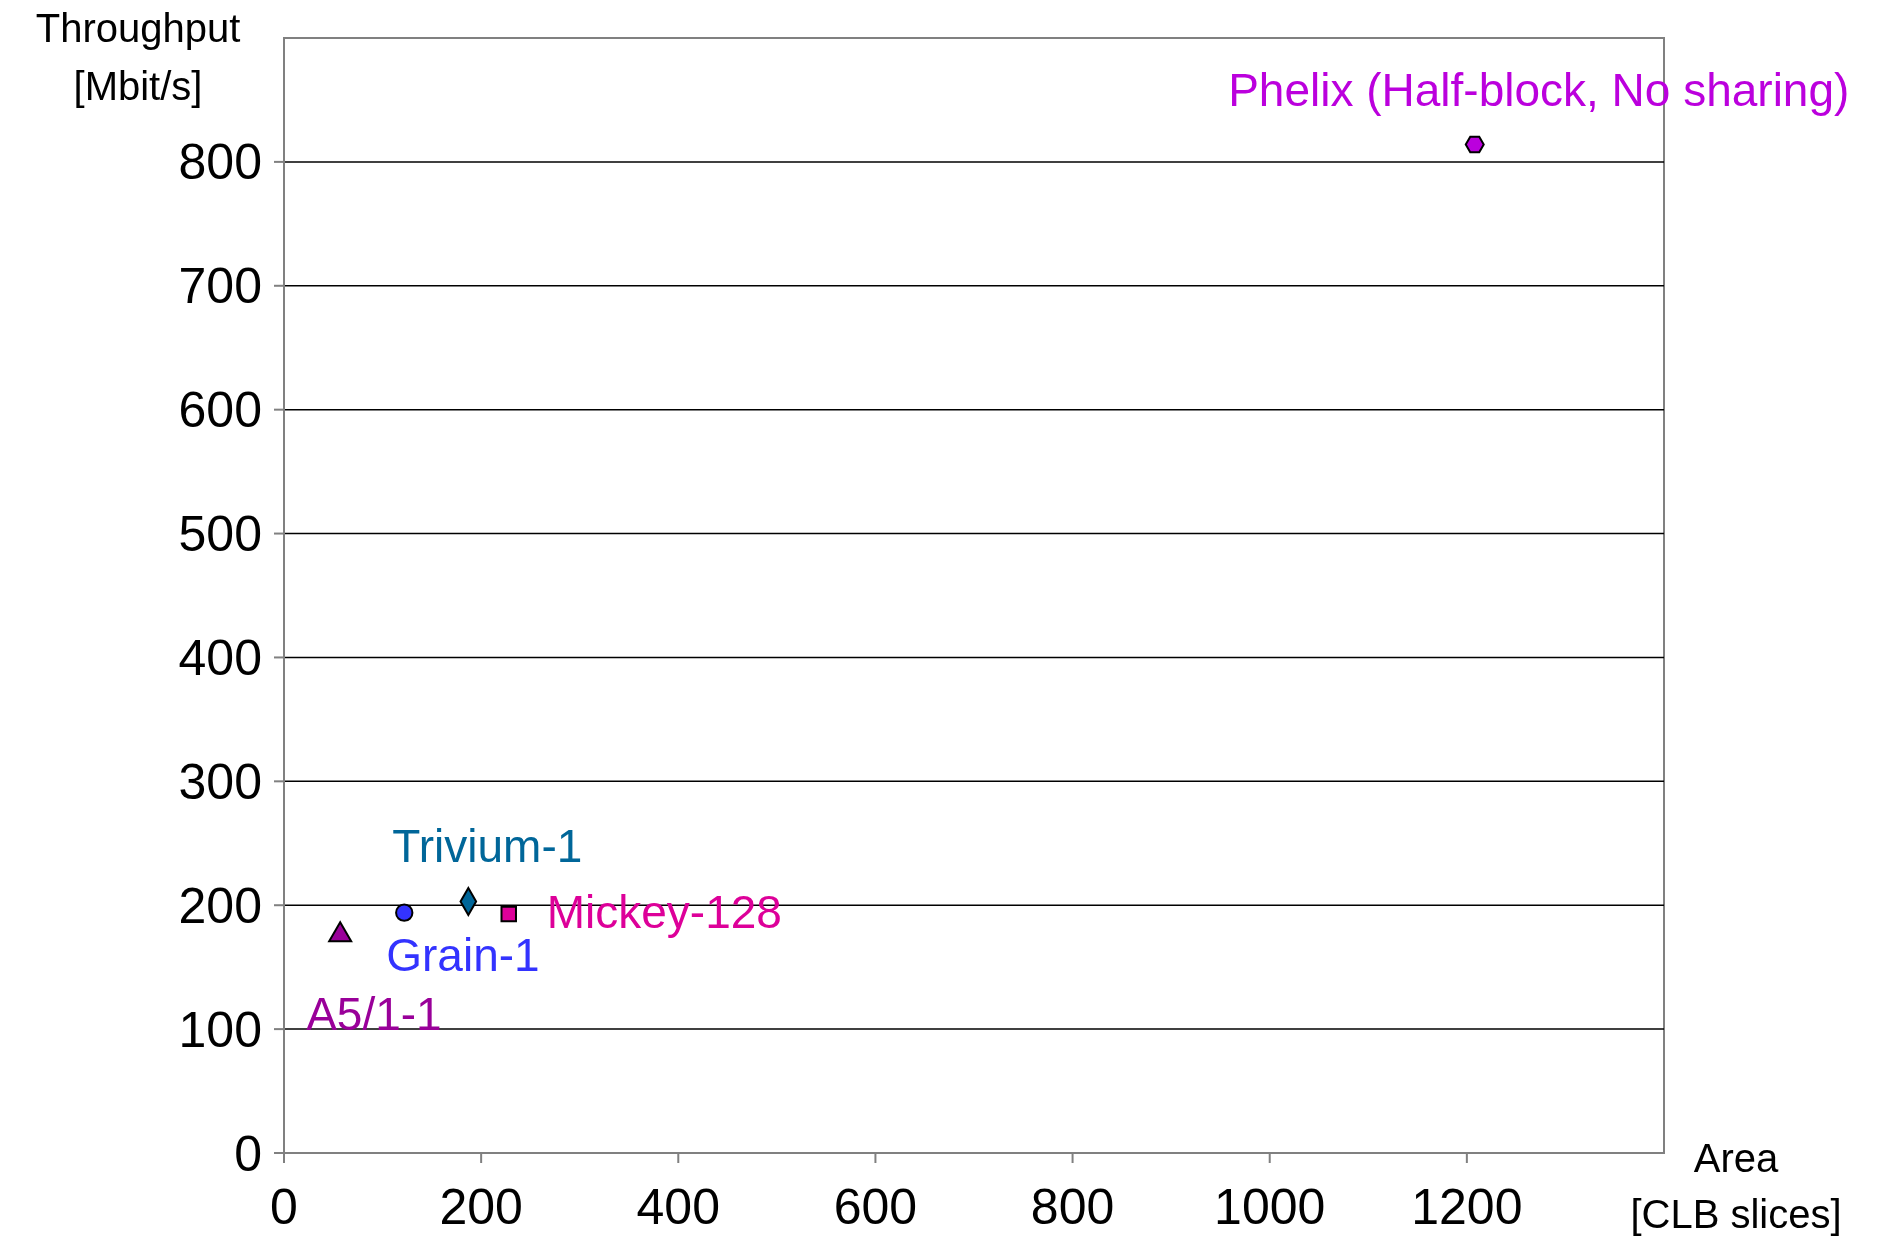 This screenshot has height=1239, width=1881. I want to click on x-tick-label: 600, so click(875, 1207).